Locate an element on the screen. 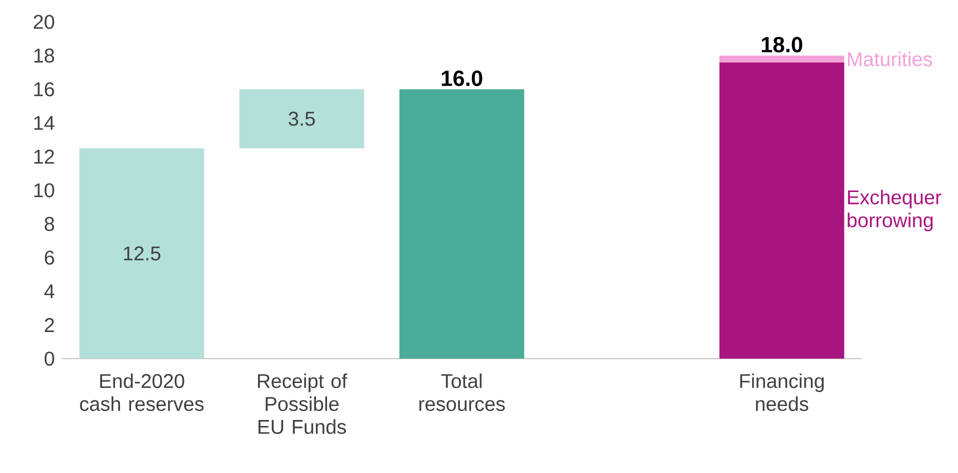 The height and width of the screenshot is (473, 958). series-label: Maturities is located at coordinates (890, 59).